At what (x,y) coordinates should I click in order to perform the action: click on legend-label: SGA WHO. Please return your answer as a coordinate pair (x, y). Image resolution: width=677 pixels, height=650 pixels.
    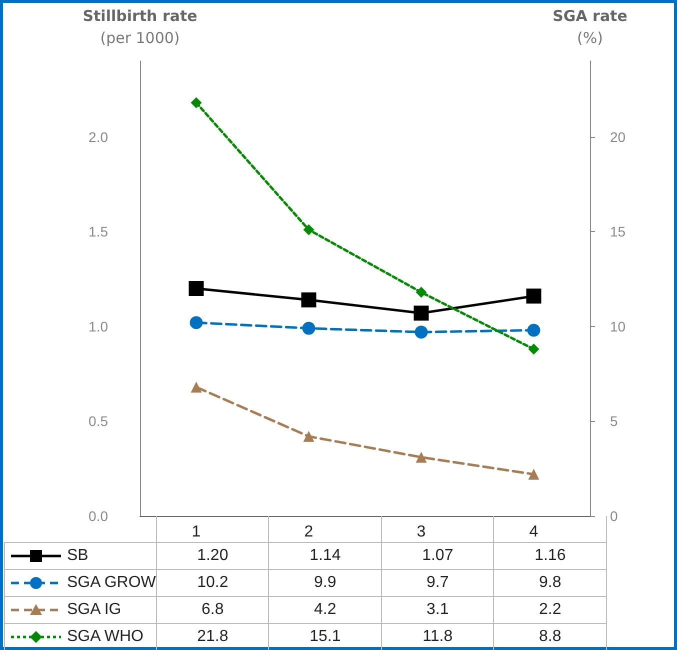
    Looking at the image, I should click on (105, 636).